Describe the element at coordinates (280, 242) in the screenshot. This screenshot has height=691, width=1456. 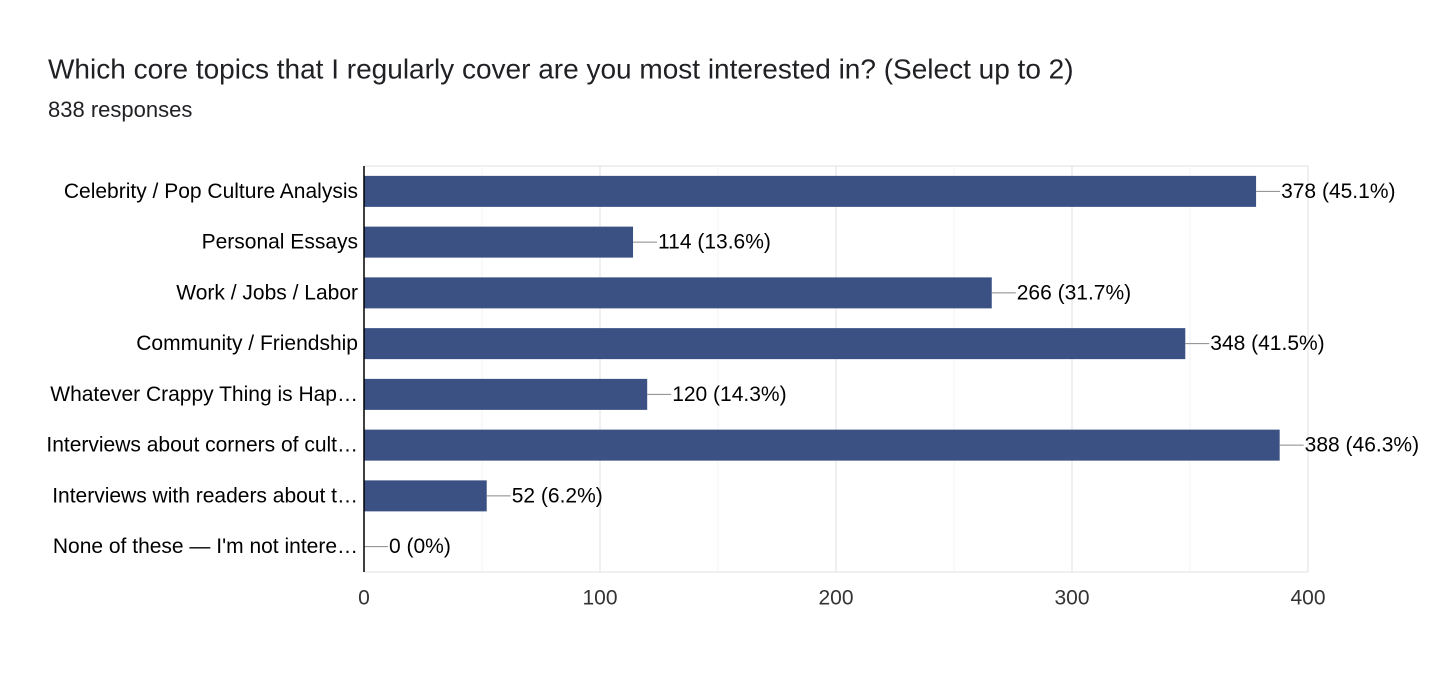
I see `y-tick-label: Personal Essays` at that location.